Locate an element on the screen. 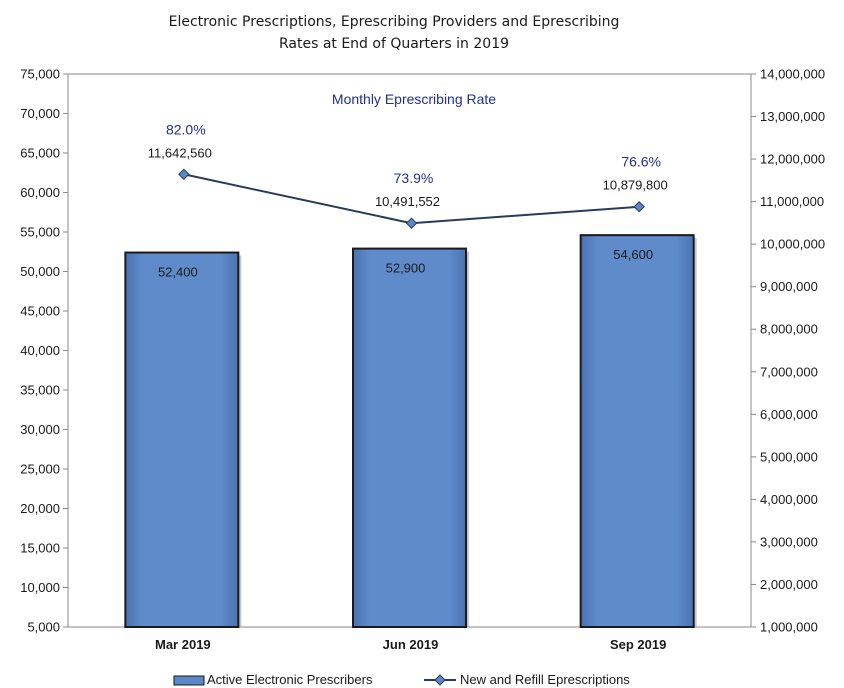 Image resolution: width=844 pixels, height=688 pixels. right-axis-tick-label: 14,000,000 is located at coordinates (792, 74).